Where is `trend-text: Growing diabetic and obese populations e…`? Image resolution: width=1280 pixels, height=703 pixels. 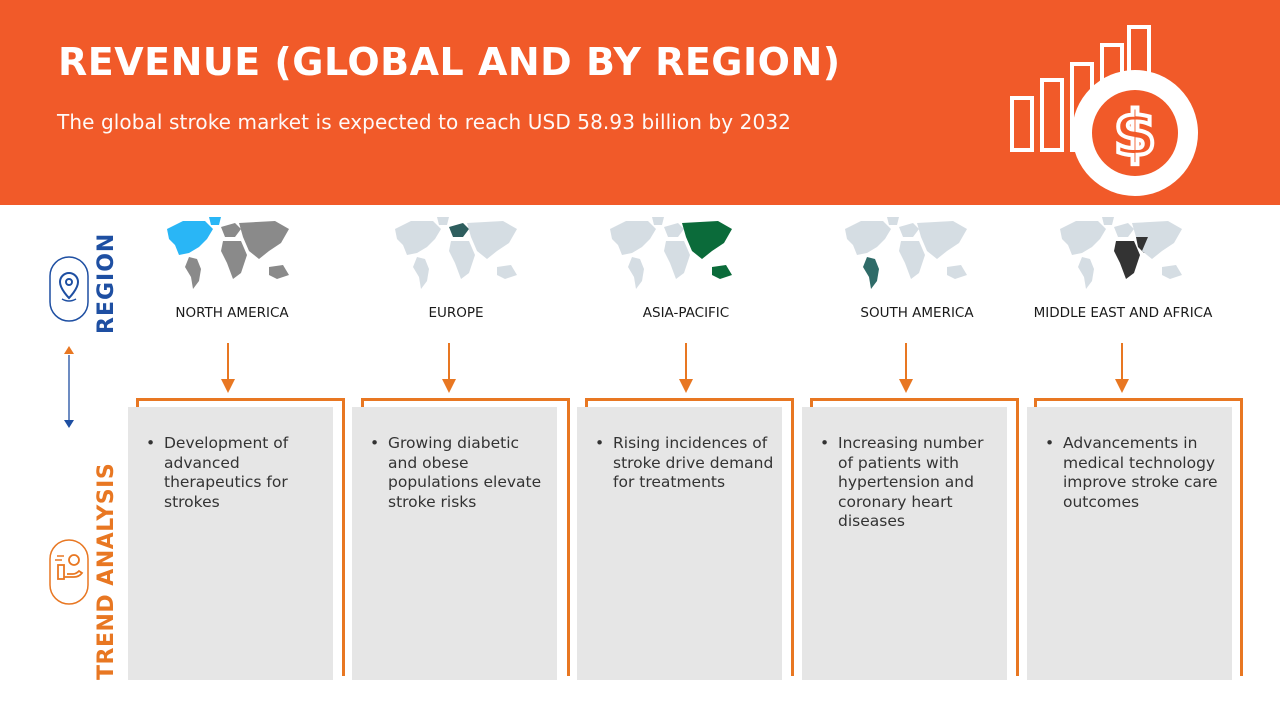 trend-text: Growing diabetic and obese populations e… is located at coordinates (465, 472).